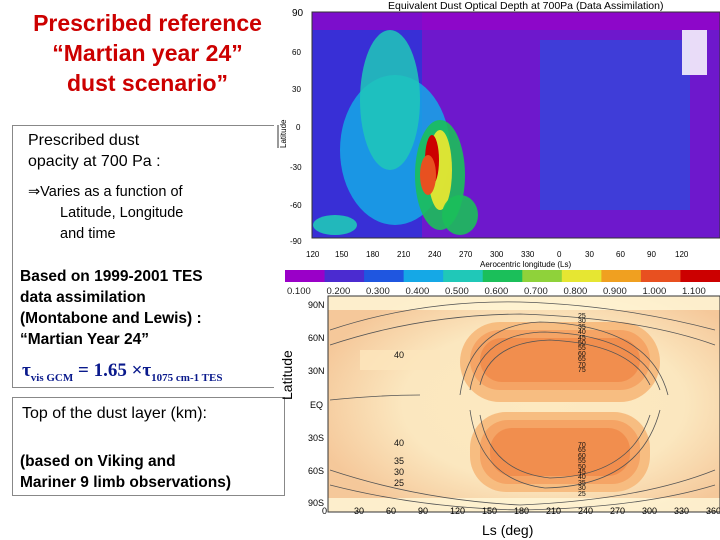 The height and width of the screenshot is (540, 720). Describe the element at coordinates (338, 291) in the screenshot. I see `colorbar-label: 0.200` at that location.